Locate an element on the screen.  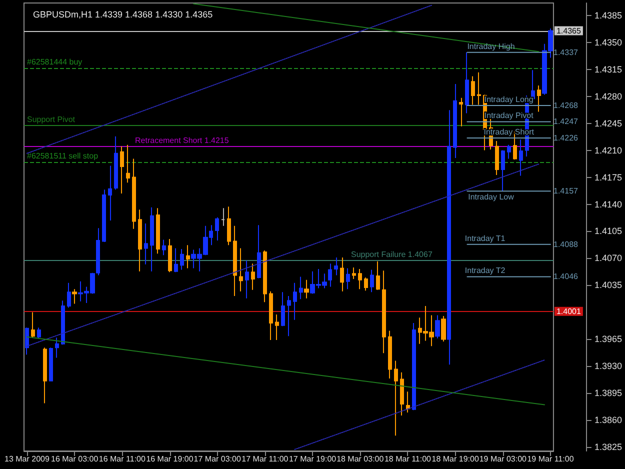
x-tick-label: 18 Mar 11:00 is located at coordinates (408, 459).